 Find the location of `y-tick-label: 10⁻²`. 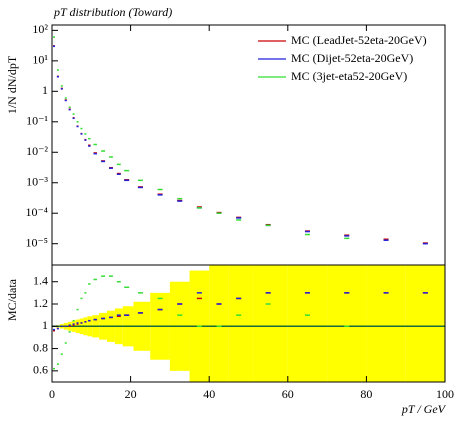

y-tick-label: 10⁻² is located at coordinates (37, 151).